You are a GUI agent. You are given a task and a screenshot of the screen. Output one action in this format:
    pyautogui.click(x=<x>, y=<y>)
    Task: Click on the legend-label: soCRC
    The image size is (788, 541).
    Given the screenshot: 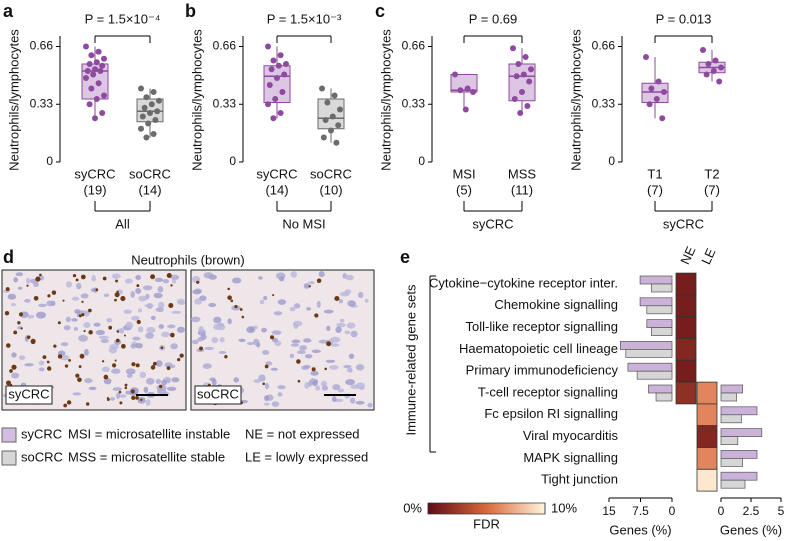 What is the action you would take?
    pyautogui.click(x=42, y=456)
    